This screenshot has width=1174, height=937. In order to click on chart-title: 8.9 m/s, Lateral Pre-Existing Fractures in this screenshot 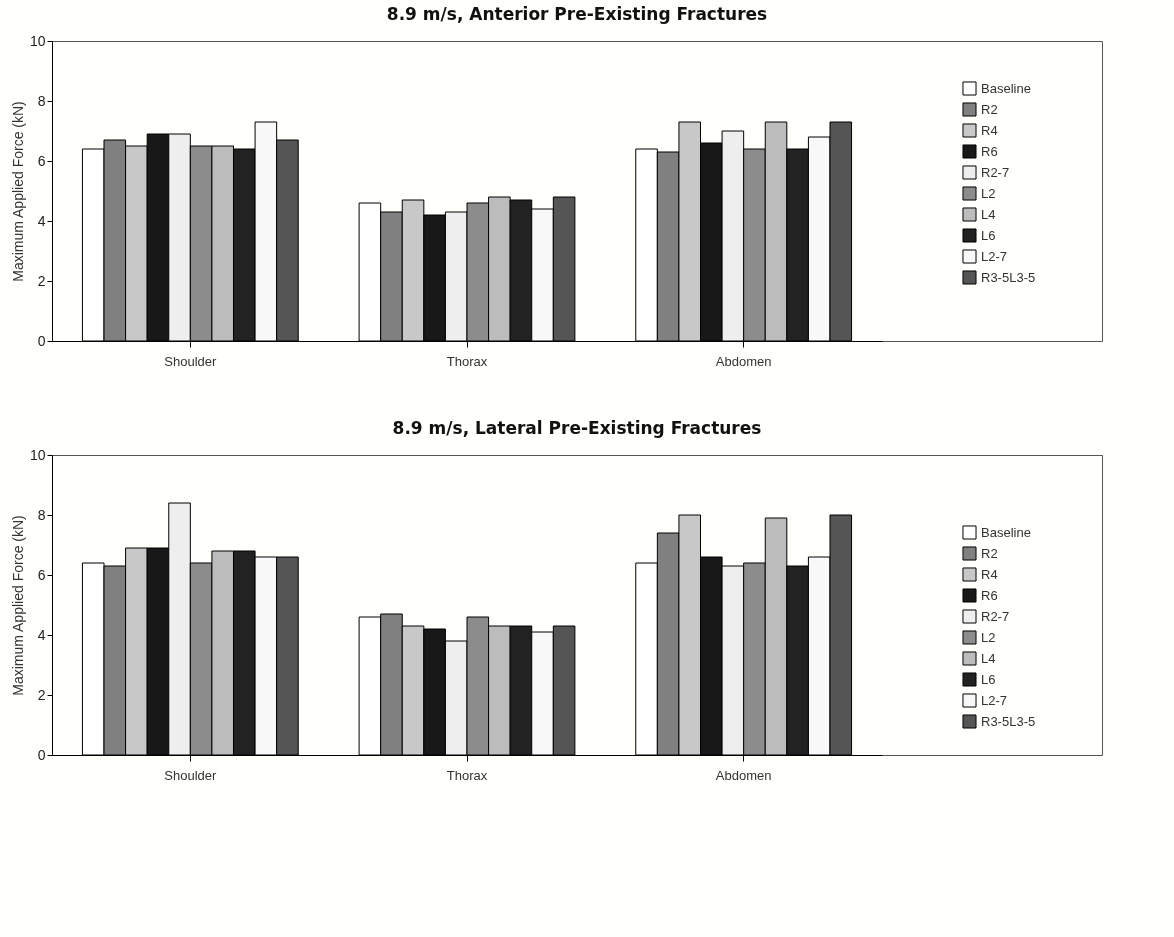, I will do `click(577, 428)`.